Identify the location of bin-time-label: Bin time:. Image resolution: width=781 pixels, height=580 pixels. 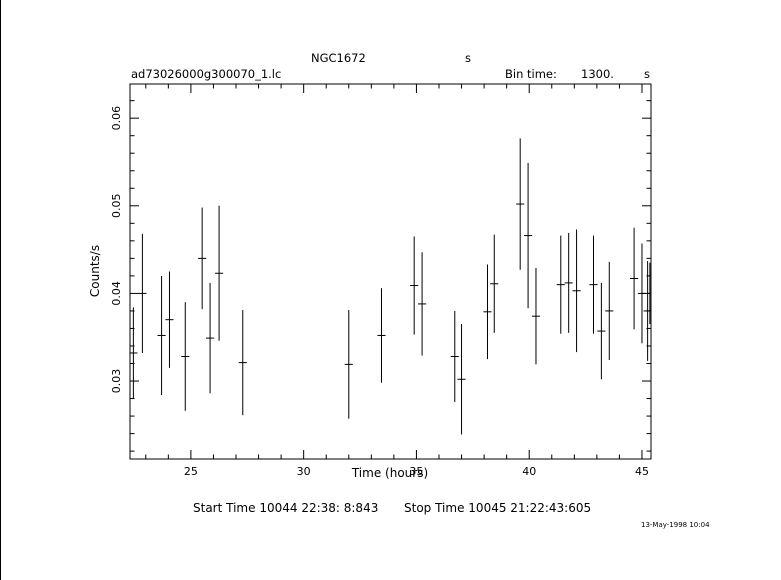
(531, 74).